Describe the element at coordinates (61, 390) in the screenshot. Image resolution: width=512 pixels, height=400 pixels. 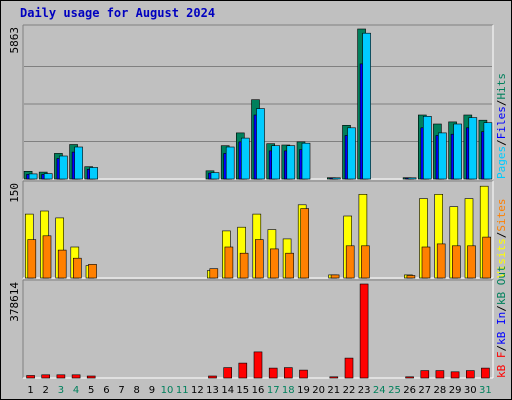
I see `day-label-3: 3` at that location.